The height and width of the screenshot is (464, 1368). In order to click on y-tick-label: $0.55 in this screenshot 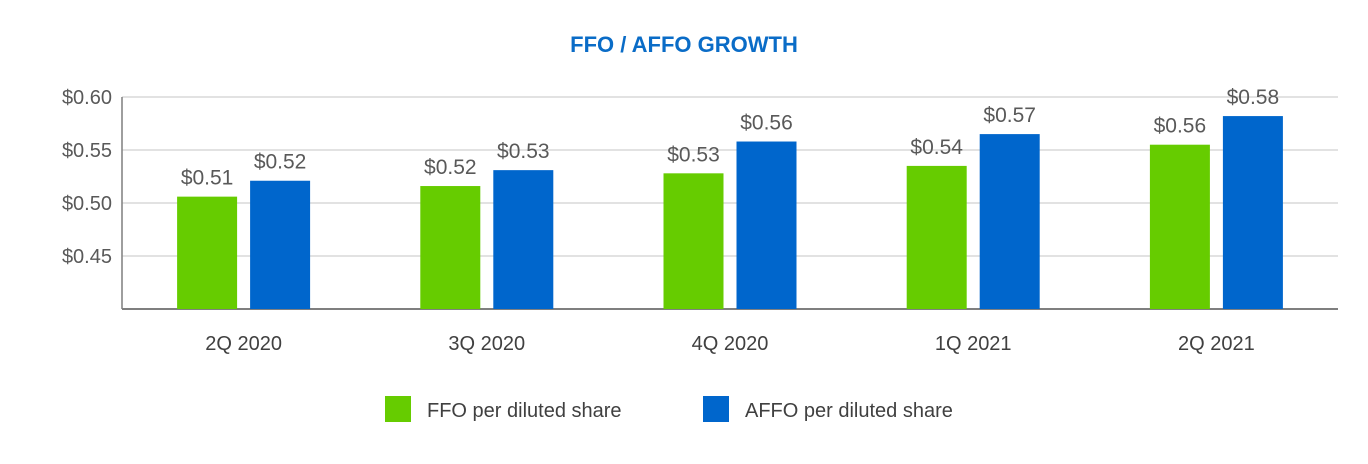, I will do `click(87, 151)`.